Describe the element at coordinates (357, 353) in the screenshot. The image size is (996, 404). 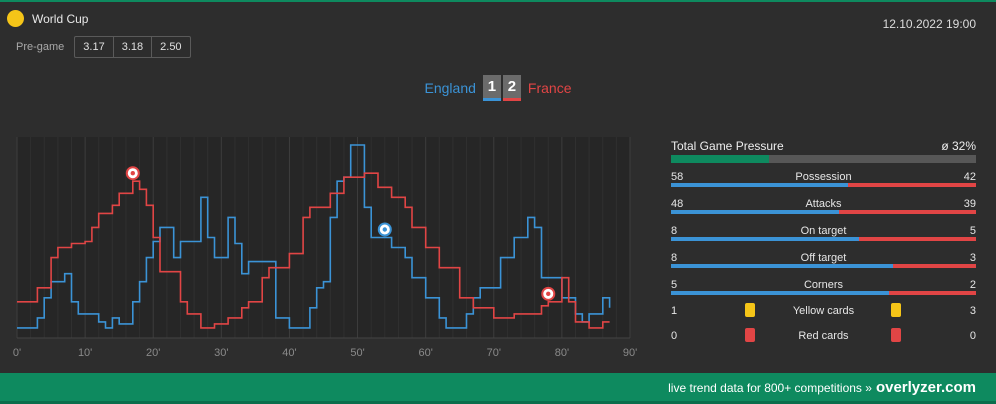
I see `x-tick-label: 50'` at that location.